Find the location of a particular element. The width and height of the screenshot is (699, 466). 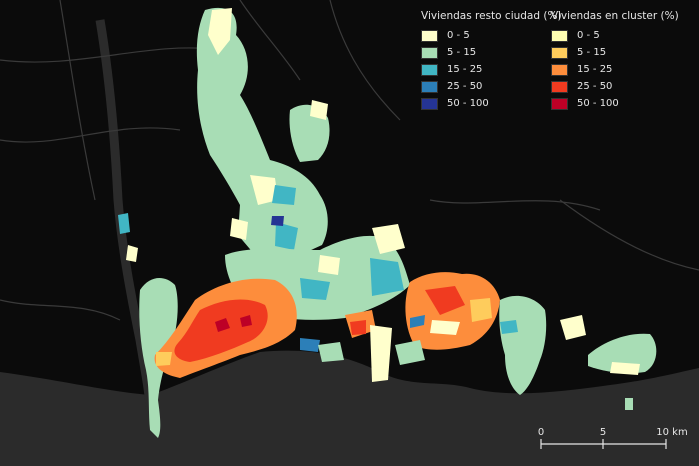

cluster-hotspot-west is located at coordinates (225, 328).